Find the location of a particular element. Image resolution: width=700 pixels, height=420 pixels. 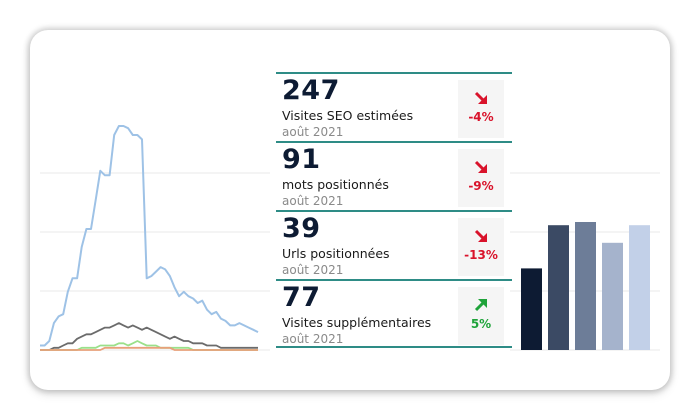

kpi-urls: 39 Urls positionnées août 2021 -13% is located at coordinates (394, 244).